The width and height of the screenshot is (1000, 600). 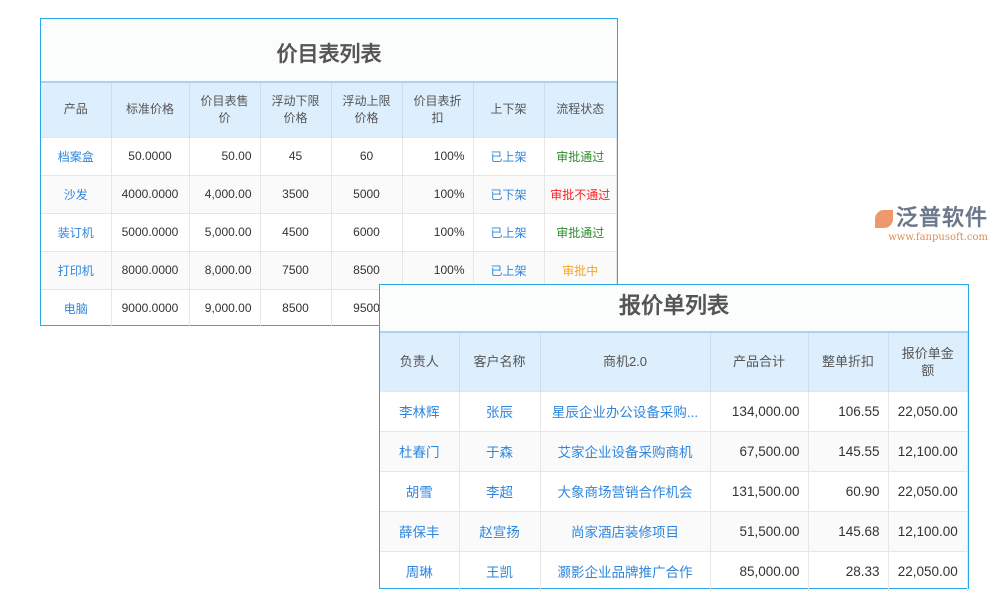 What do you see at coordinates (296, 109) in the screenshot?
I see `column-header: 浮动下限价格` at bounding box center [296, 109].